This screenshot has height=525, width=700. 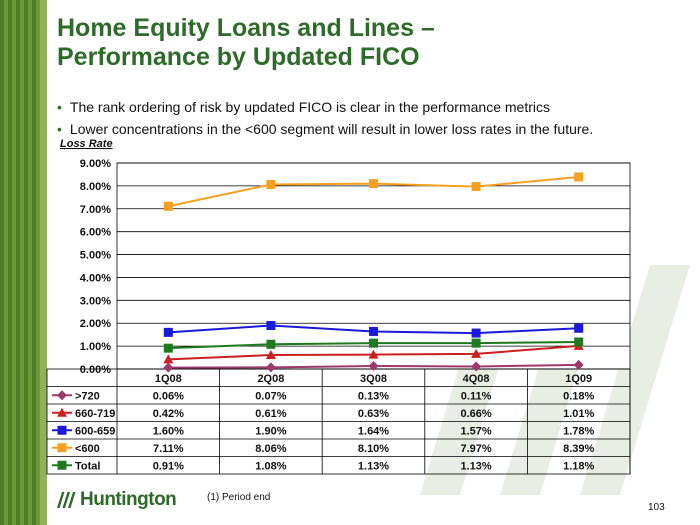 What do you see at coordinates (578, 379) in the screenshot?
I see `x-tick-label: 1Q09` at bounding box center [578, 379].